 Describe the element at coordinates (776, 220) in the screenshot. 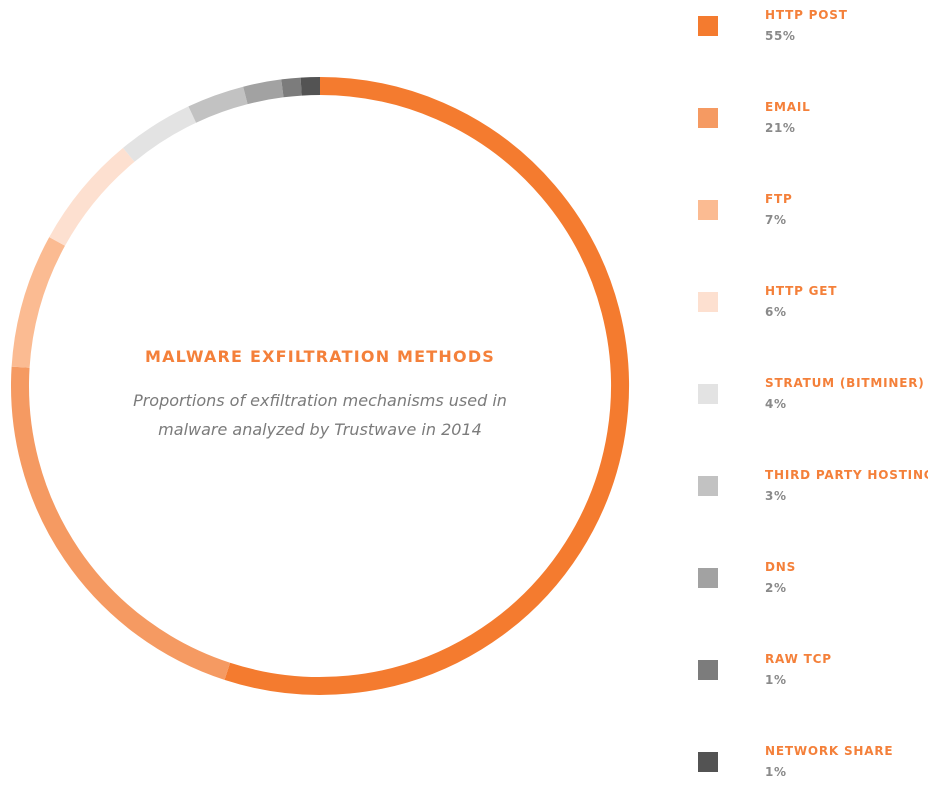

I see `legend-value: 7%` at that location.